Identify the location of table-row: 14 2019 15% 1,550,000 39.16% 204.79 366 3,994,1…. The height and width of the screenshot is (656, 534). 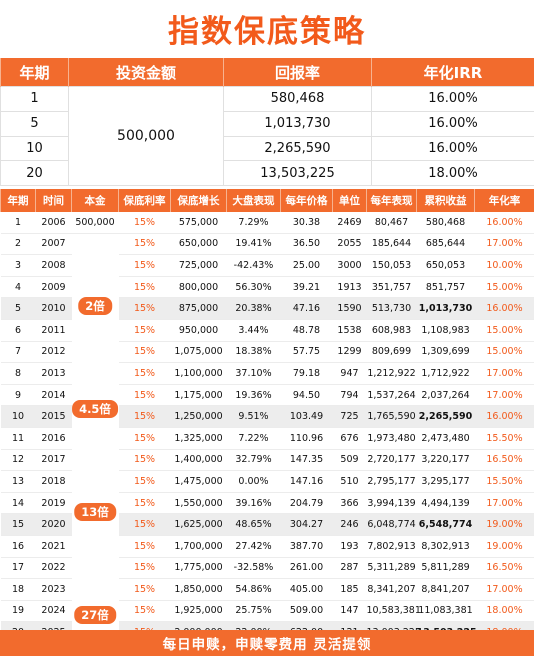
(267, 503).